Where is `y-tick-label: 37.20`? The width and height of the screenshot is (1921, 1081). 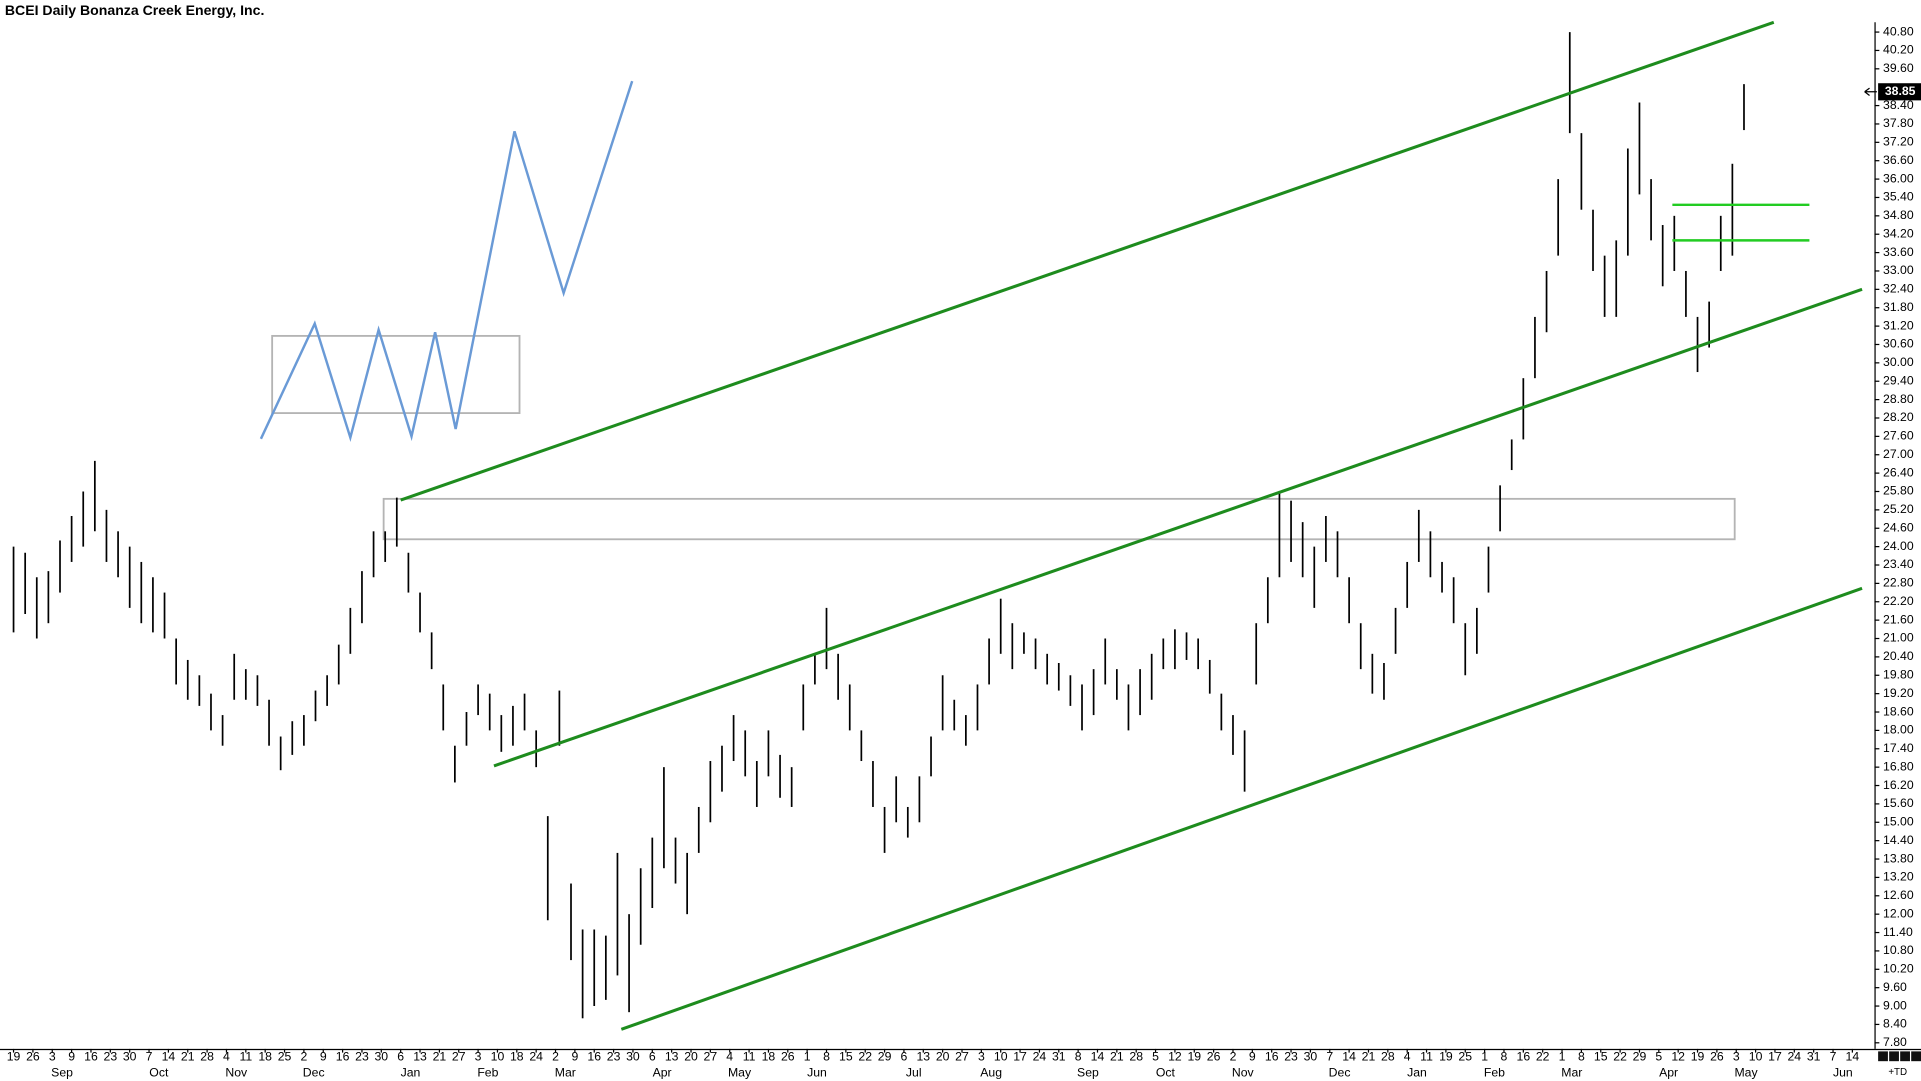 y-tick-label: 37.20 is located at coordinates (1898, 142).